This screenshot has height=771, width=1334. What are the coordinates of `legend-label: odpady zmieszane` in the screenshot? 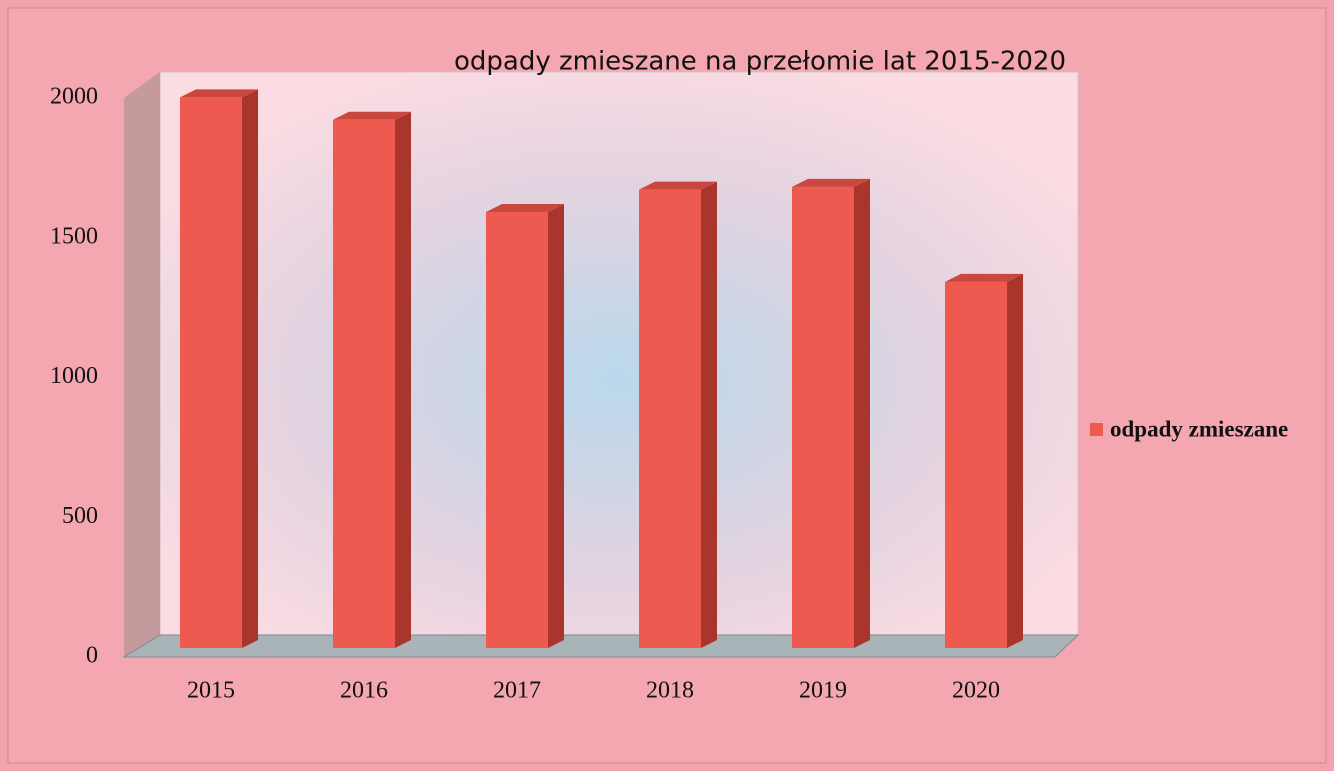 It's located at (1199, 428).